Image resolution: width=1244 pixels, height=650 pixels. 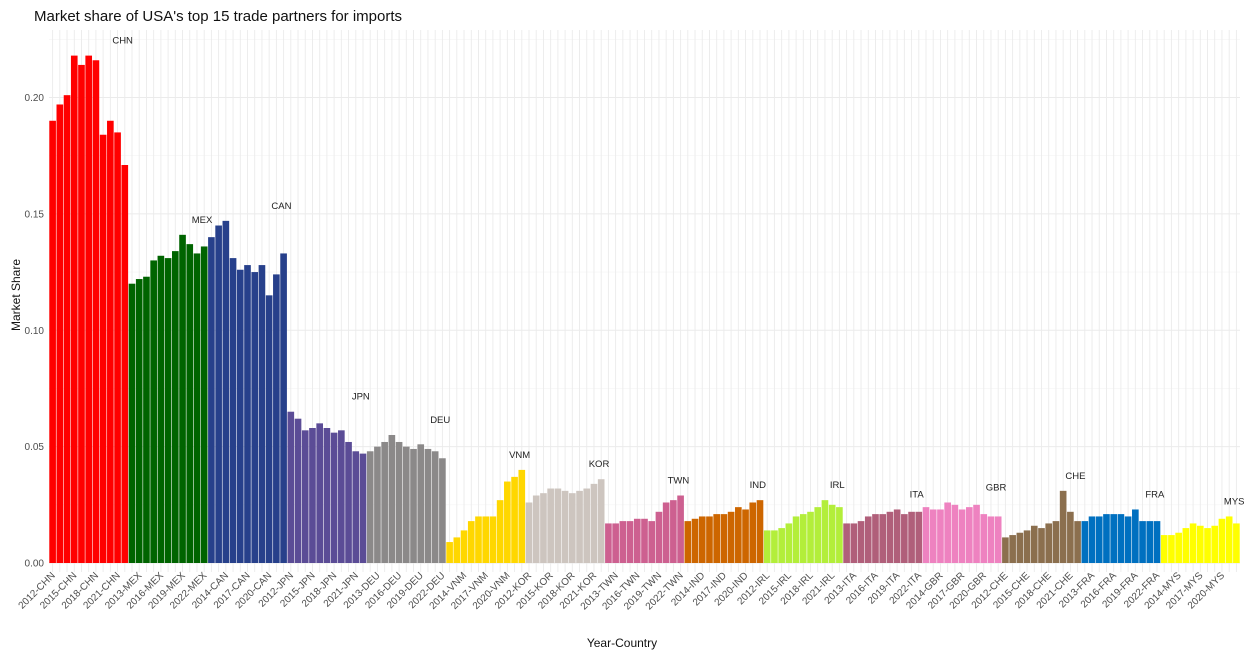 What do you see at coordinates (60, 333) in the screenshot?
I see `bar-2013-chn` at bounding box center [60, 333].